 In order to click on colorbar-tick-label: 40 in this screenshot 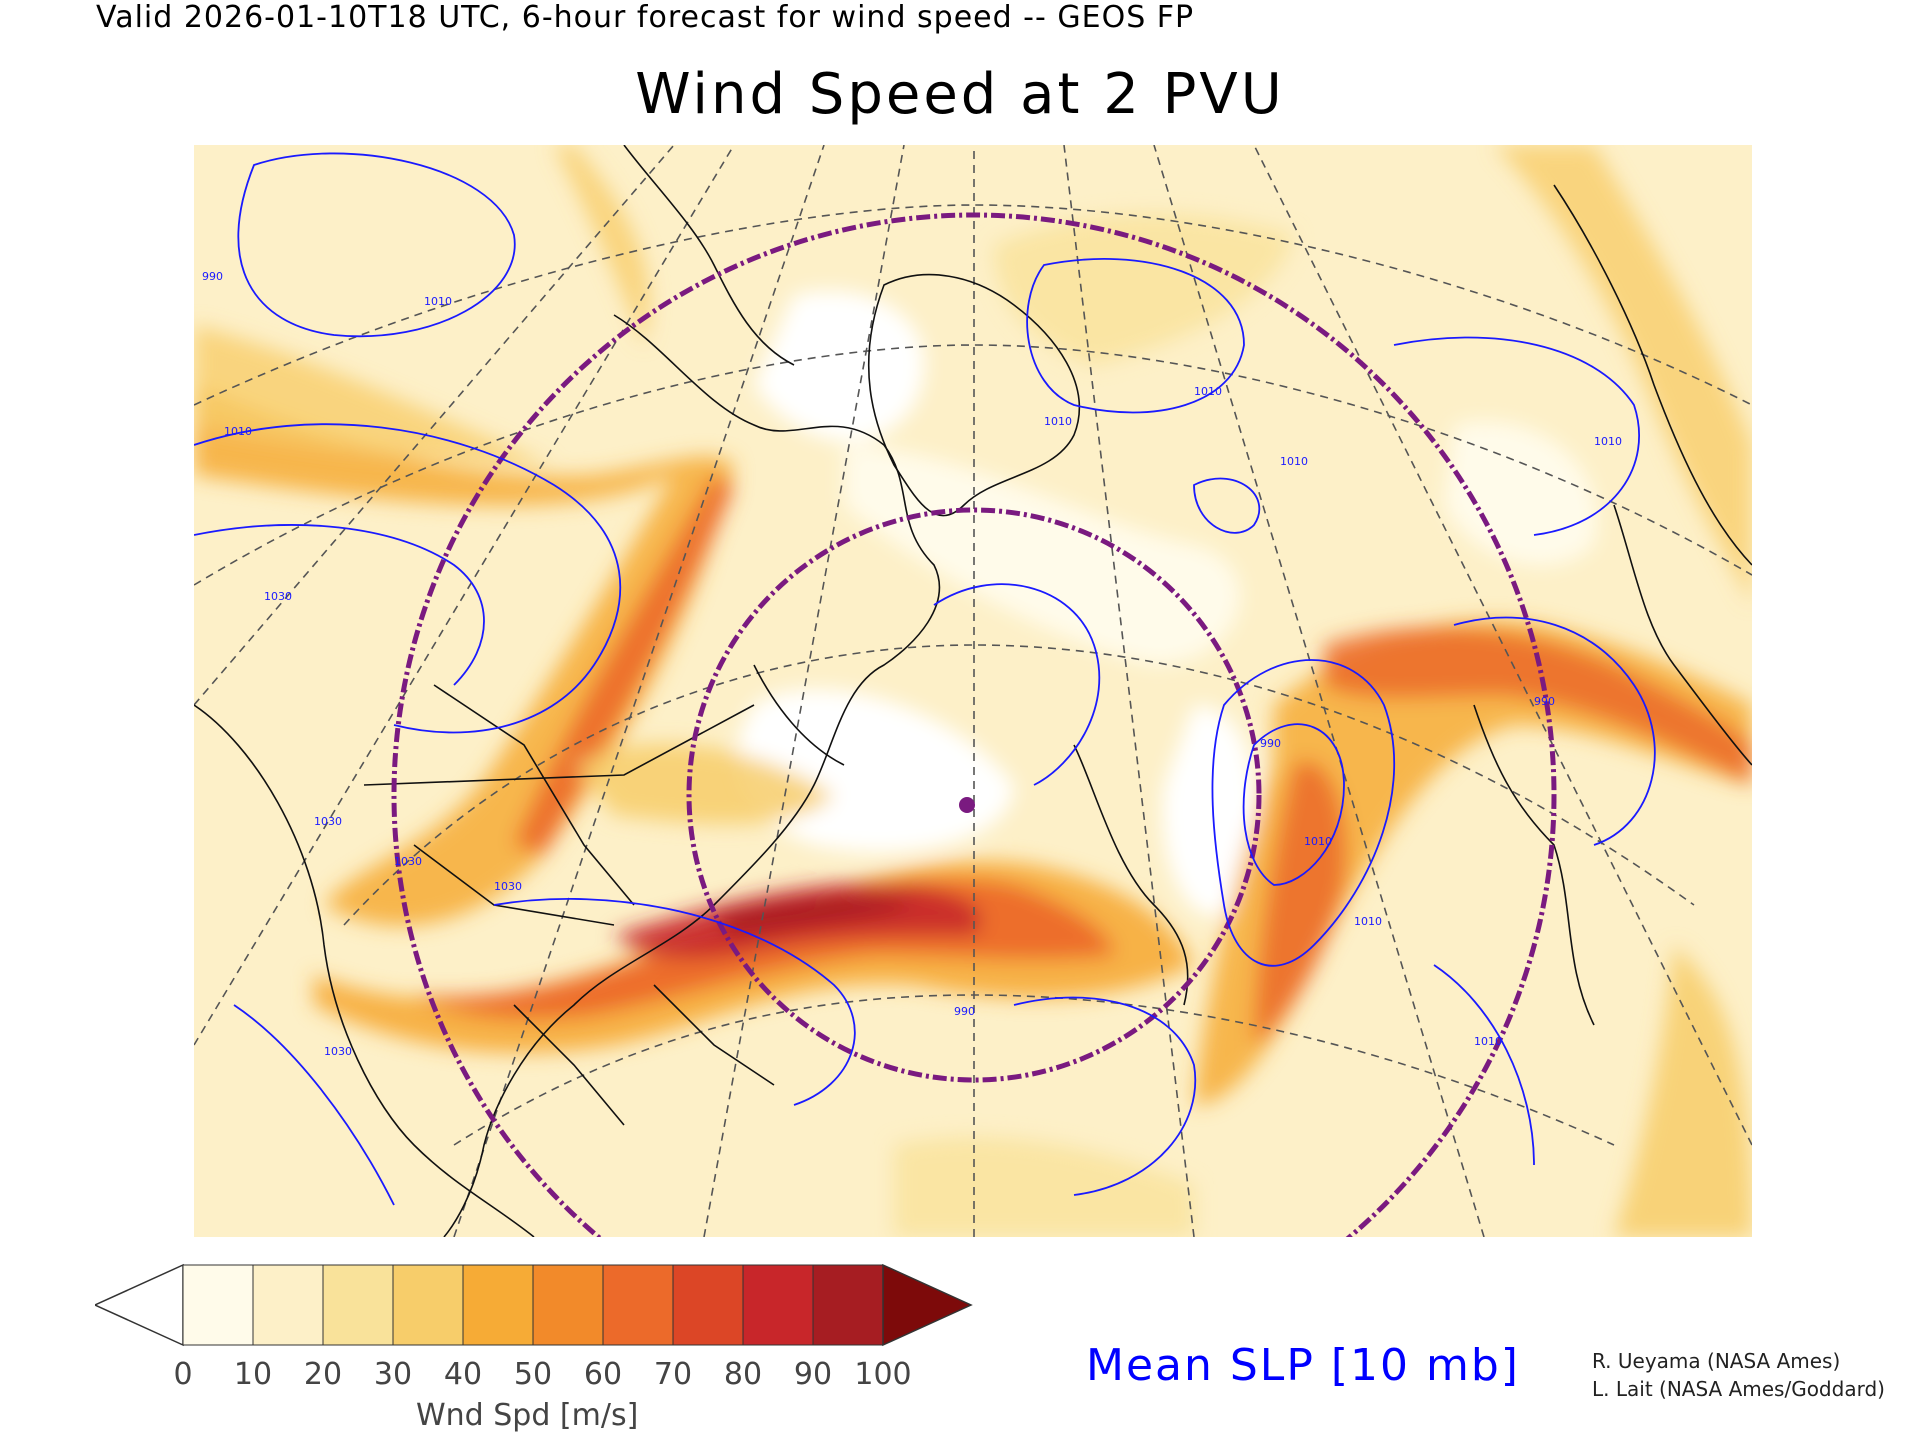, I will do `click(463, 1374)`.